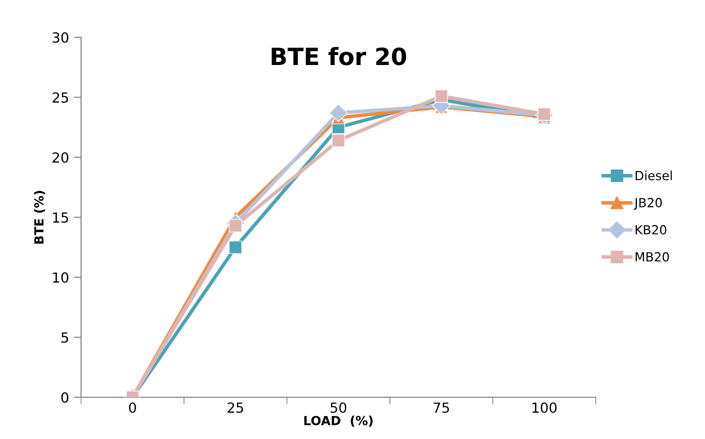 The width and height of the screenshot is (705, 439). Describe the element at coordinates (60, 217) in the screenshot. I see `y-tick-label: 15` at that location.